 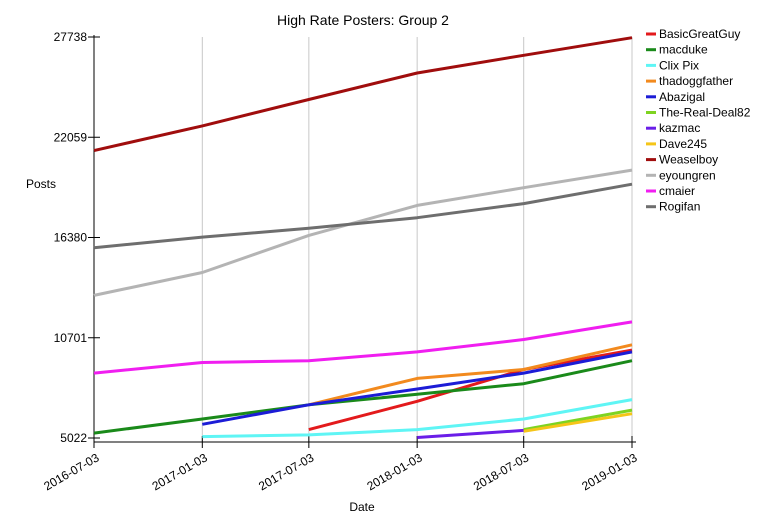 I want to click on x-tick-label: 2019-01-03, so click(x=609, y=471).